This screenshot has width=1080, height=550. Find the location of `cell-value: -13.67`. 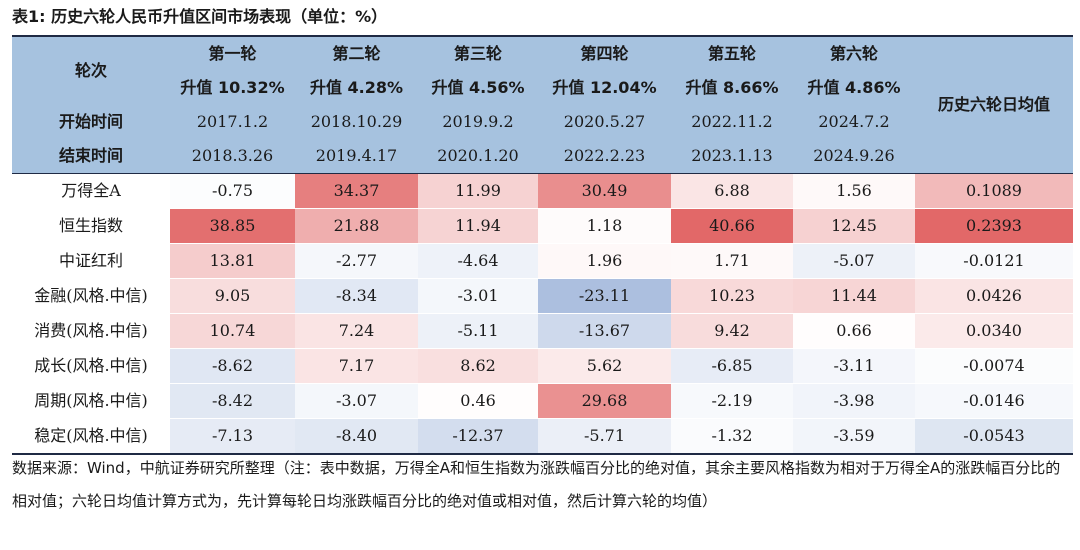

cell-value: -13.67 is located at coordinates (604, 331).